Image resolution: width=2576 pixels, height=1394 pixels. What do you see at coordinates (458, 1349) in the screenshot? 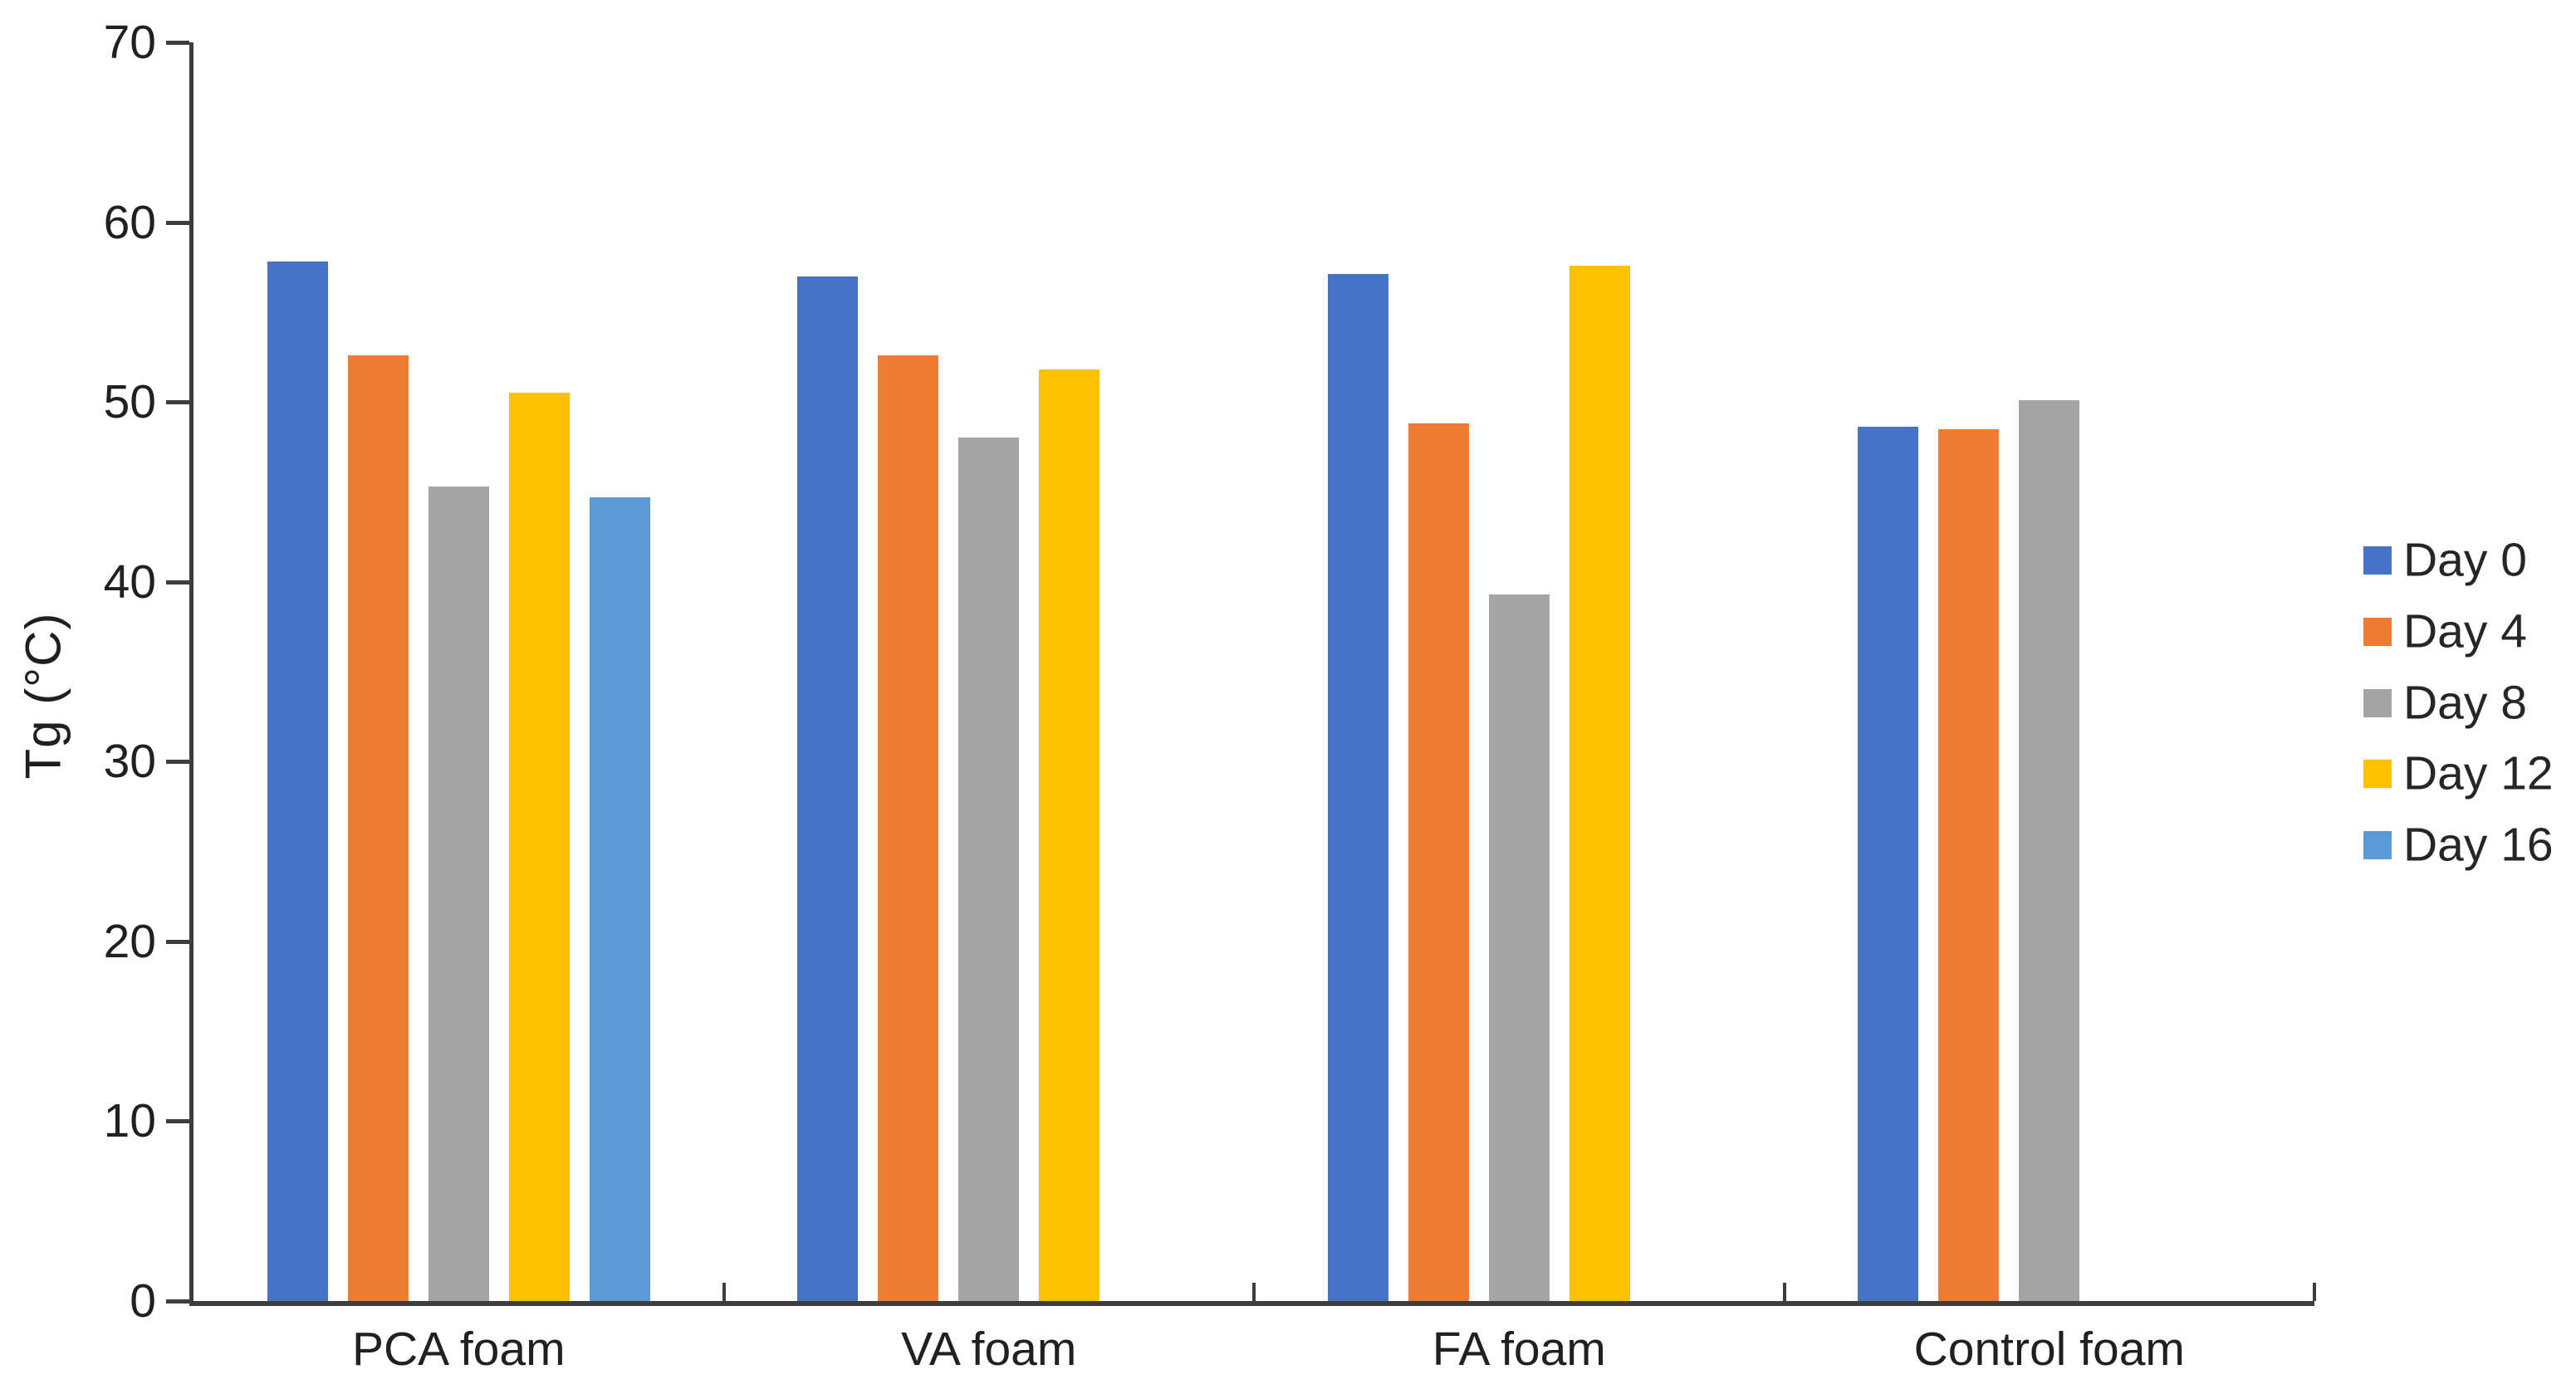
I see `x-category-label: PCA foam` at bounding box center [458, 1349].